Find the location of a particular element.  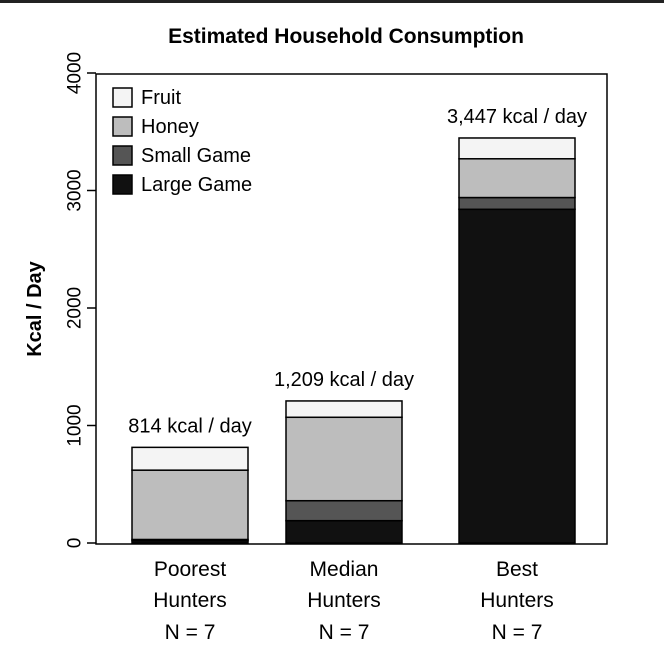

legend-swatch-large-game is located at coordinates (122, 184).